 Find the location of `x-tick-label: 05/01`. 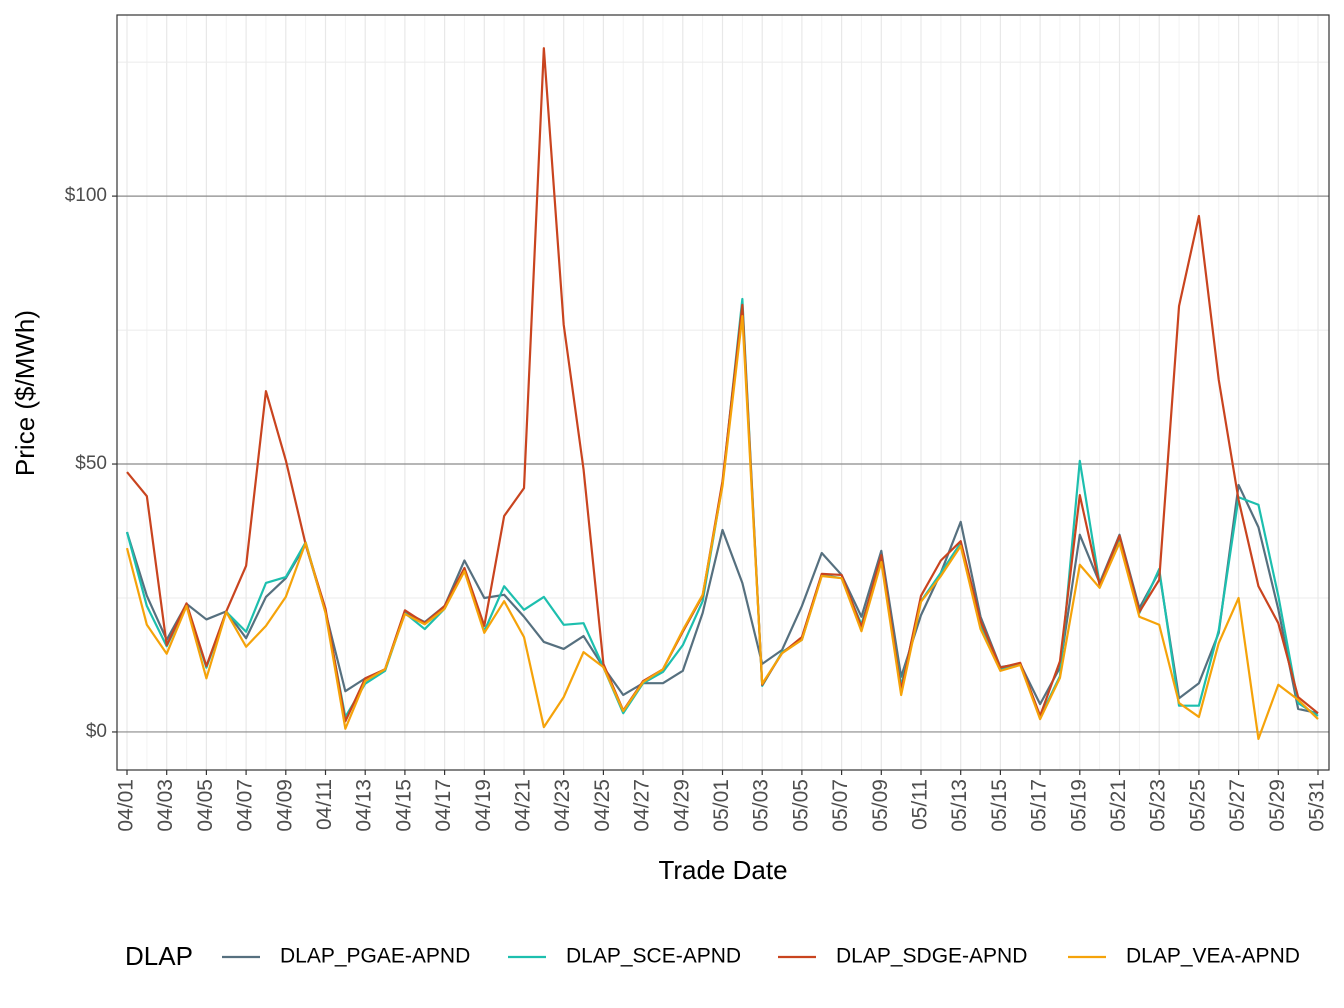

x-tick-label: 05/01 is located at coordinates (721, 805).